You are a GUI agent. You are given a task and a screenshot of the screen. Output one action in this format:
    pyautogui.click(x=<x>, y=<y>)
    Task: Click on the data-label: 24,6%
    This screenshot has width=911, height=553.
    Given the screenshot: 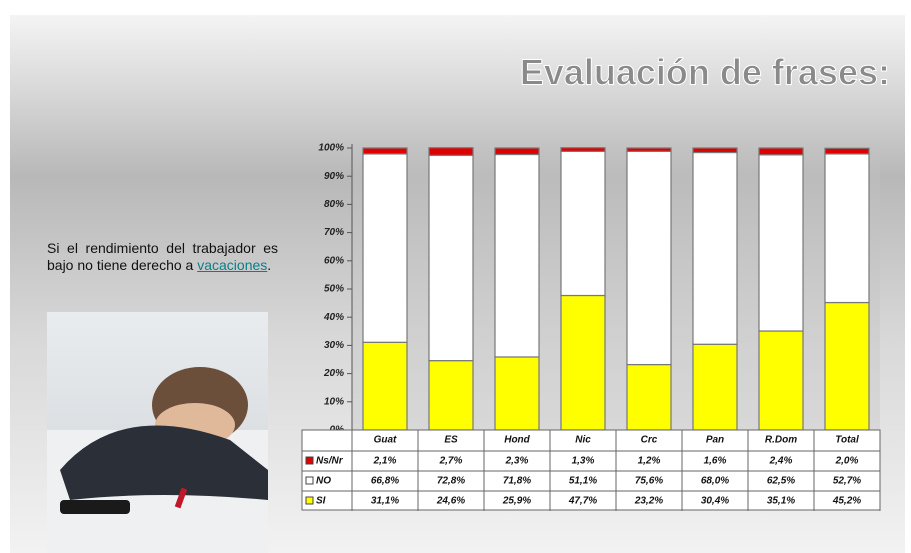 What is the action you would take?
    pyautogui.click(x=450, y=501)
    